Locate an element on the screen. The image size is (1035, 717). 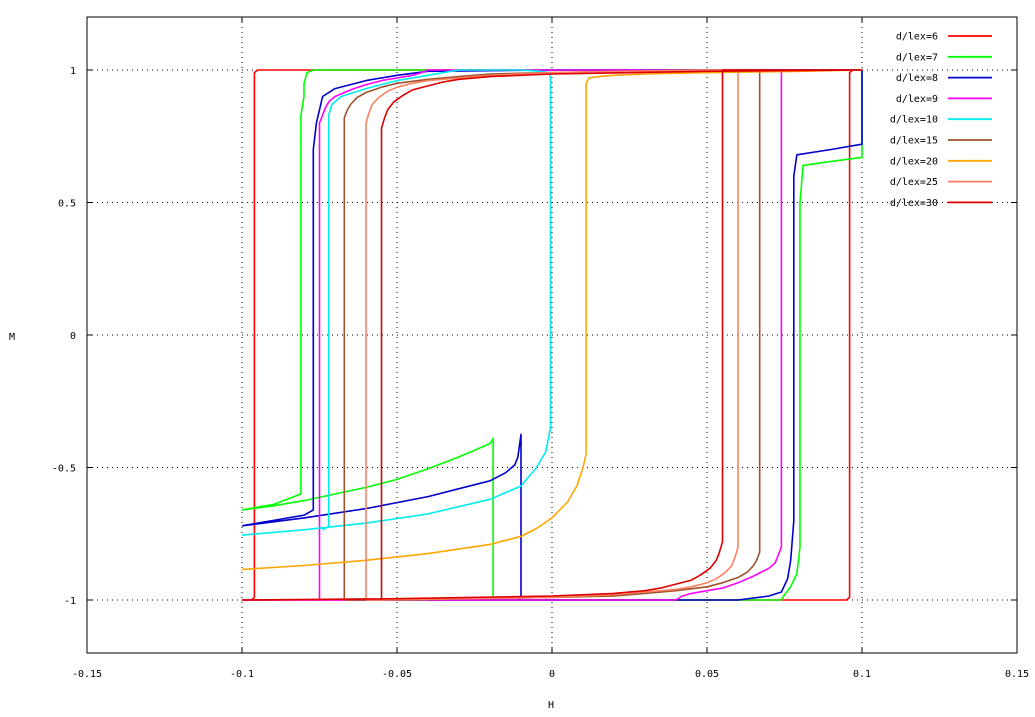
x-tick-label: -0.15 is located at coordinates (87, 674).